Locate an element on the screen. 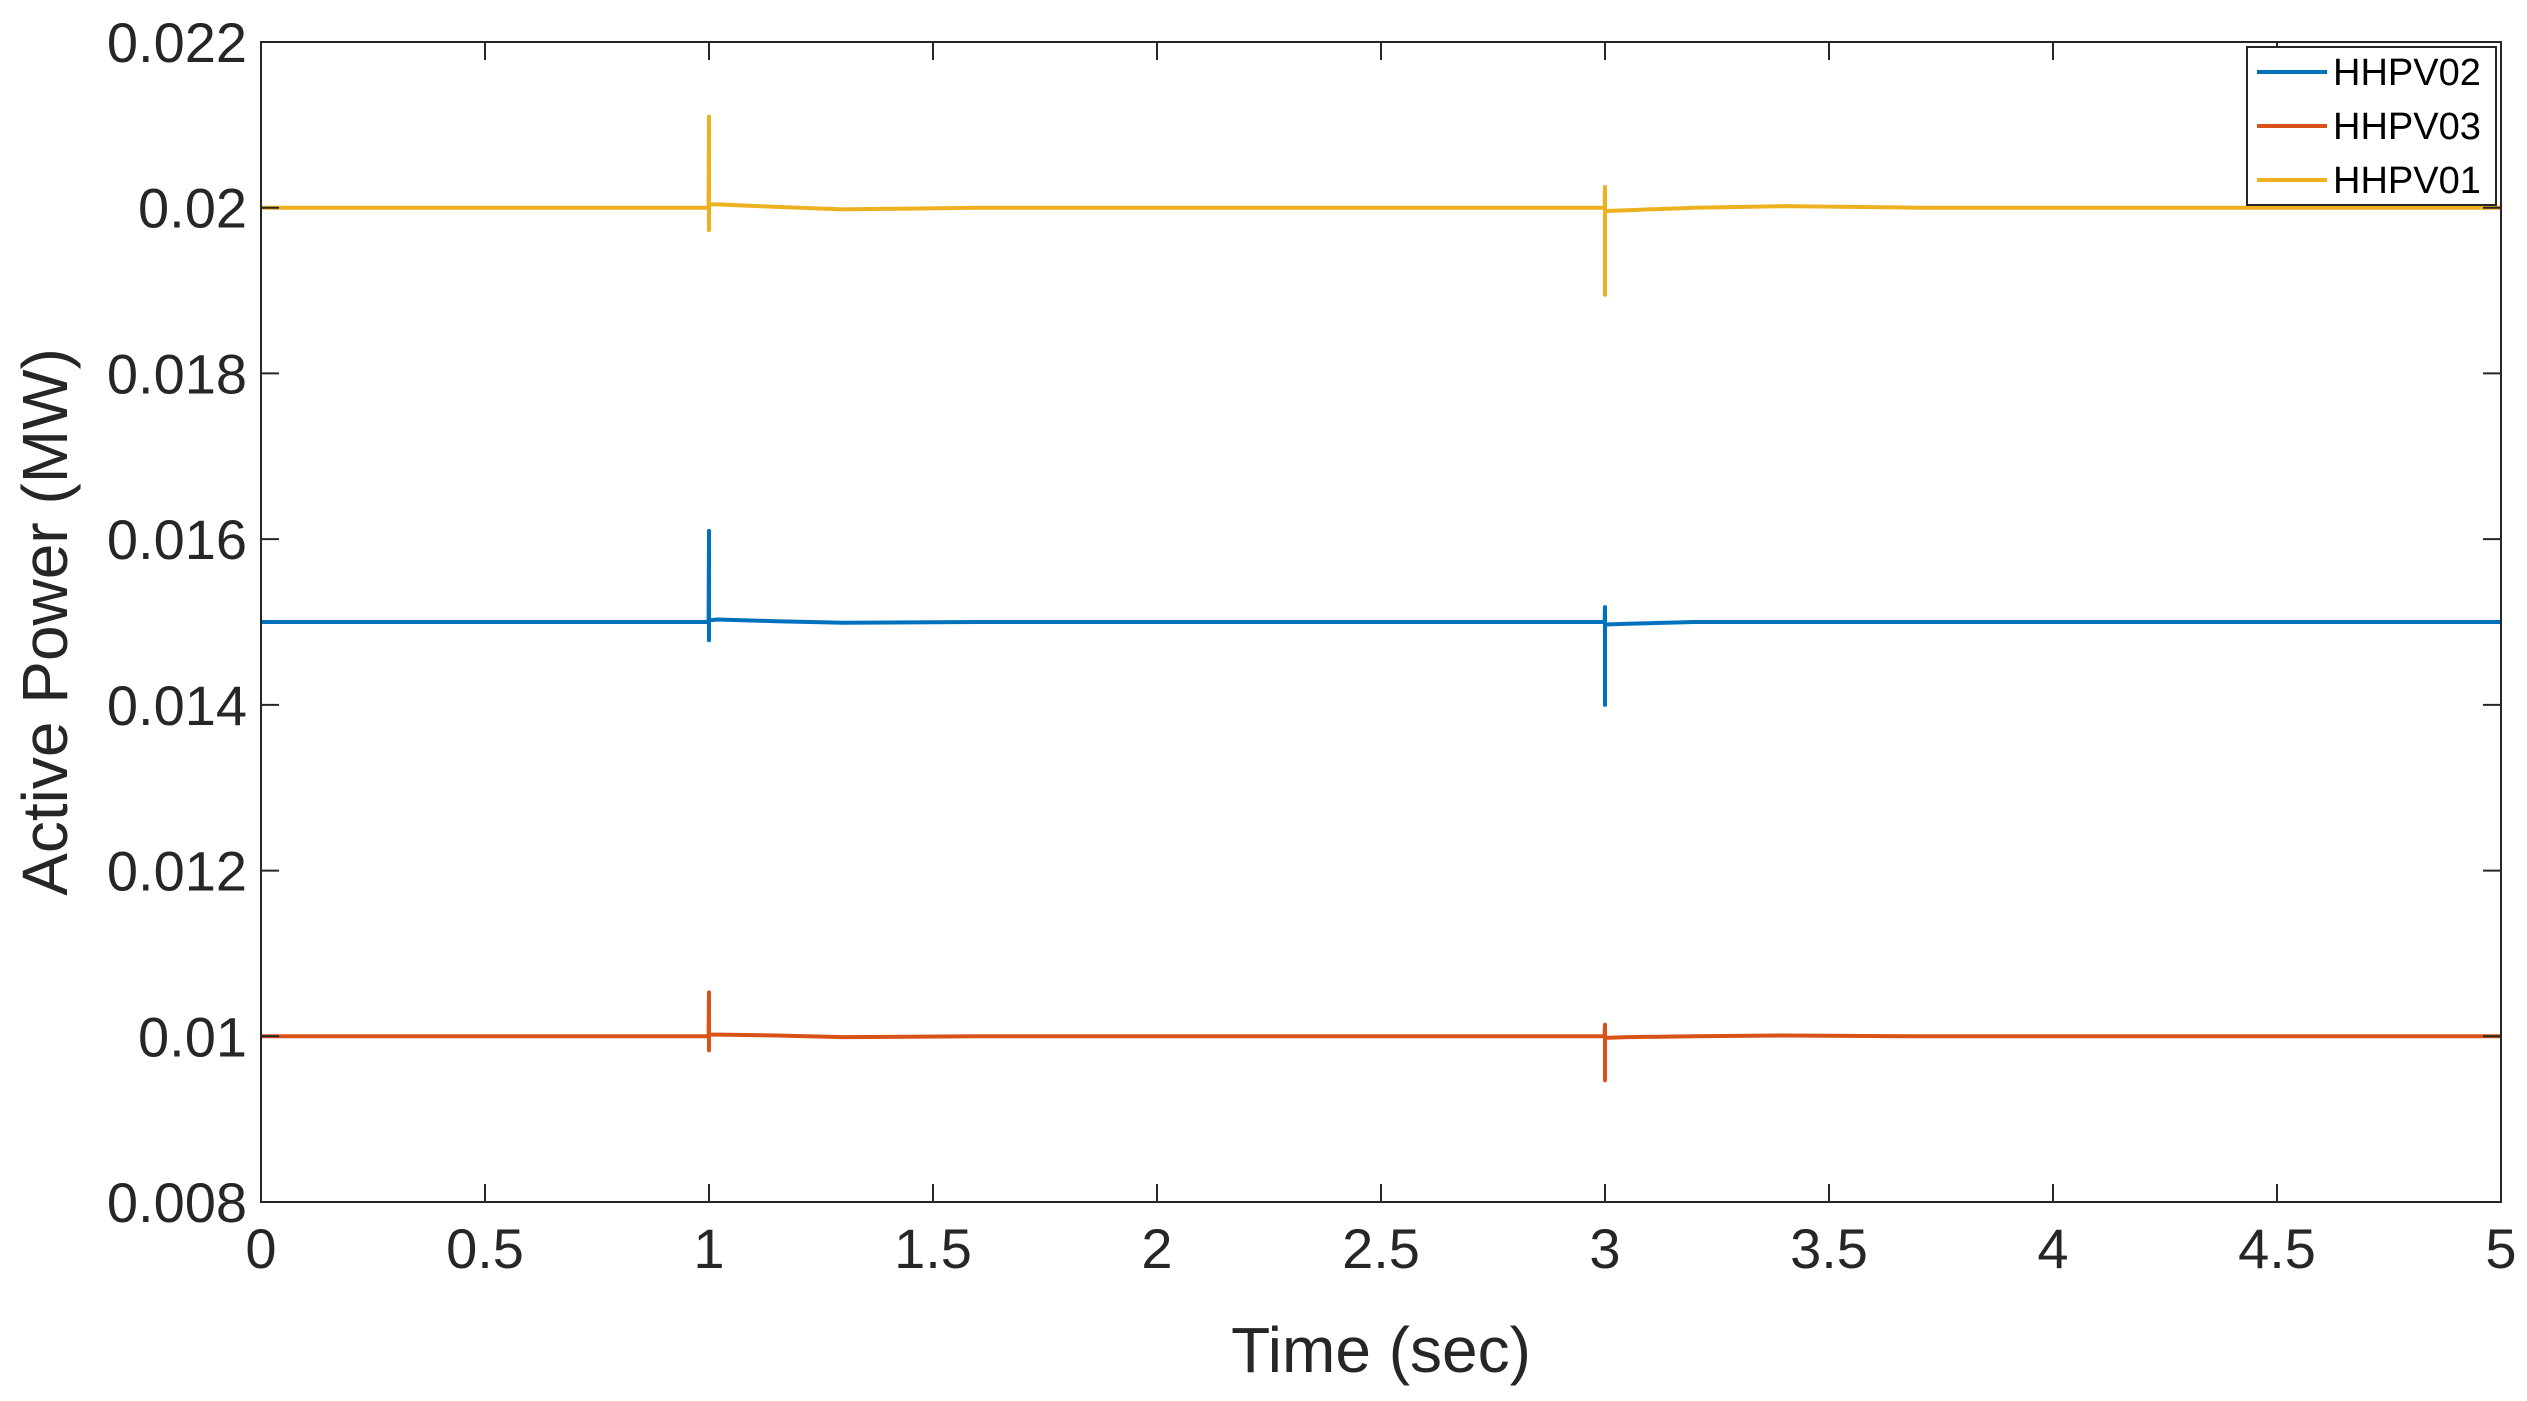 The height and width of the screenshot is (1401, 2527). x-tick-label: 5 is located at coordinates (2500, 1248).